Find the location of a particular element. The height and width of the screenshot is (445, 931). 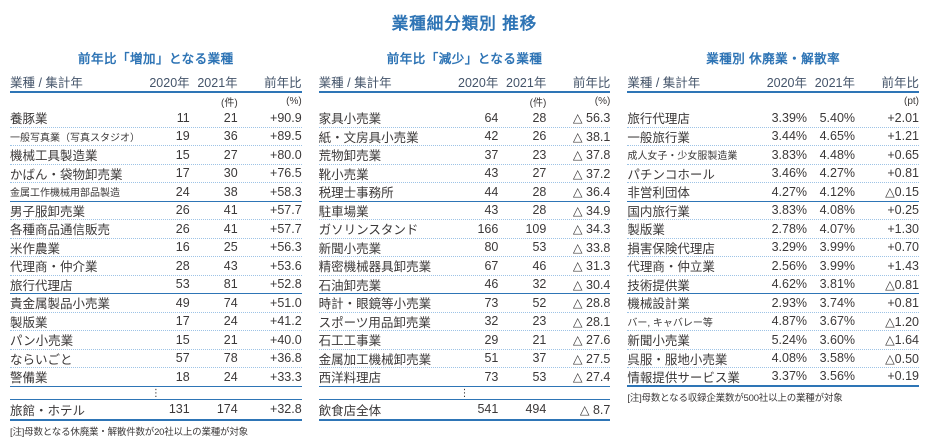

table-row: 養豚業 11 21 +90.9 is located at coordinates (156, 118).